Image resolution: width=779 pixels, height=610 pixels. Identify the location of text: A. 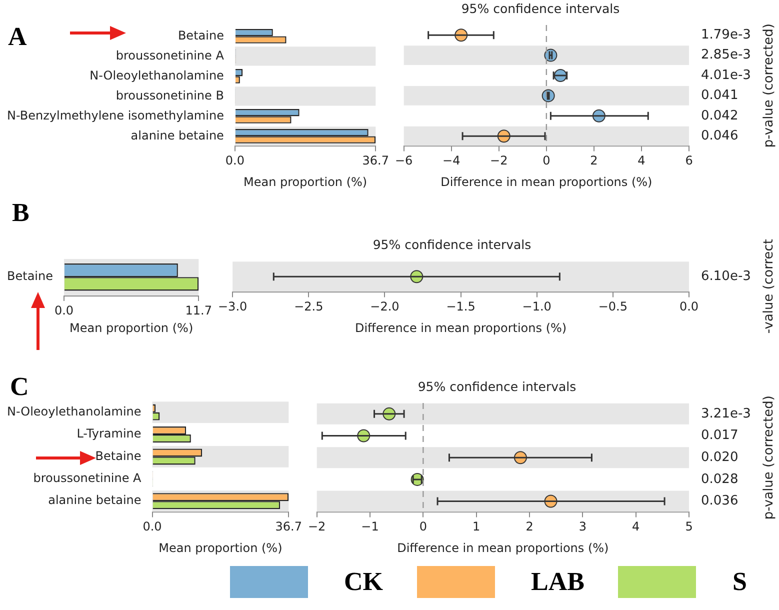
(17, 37).